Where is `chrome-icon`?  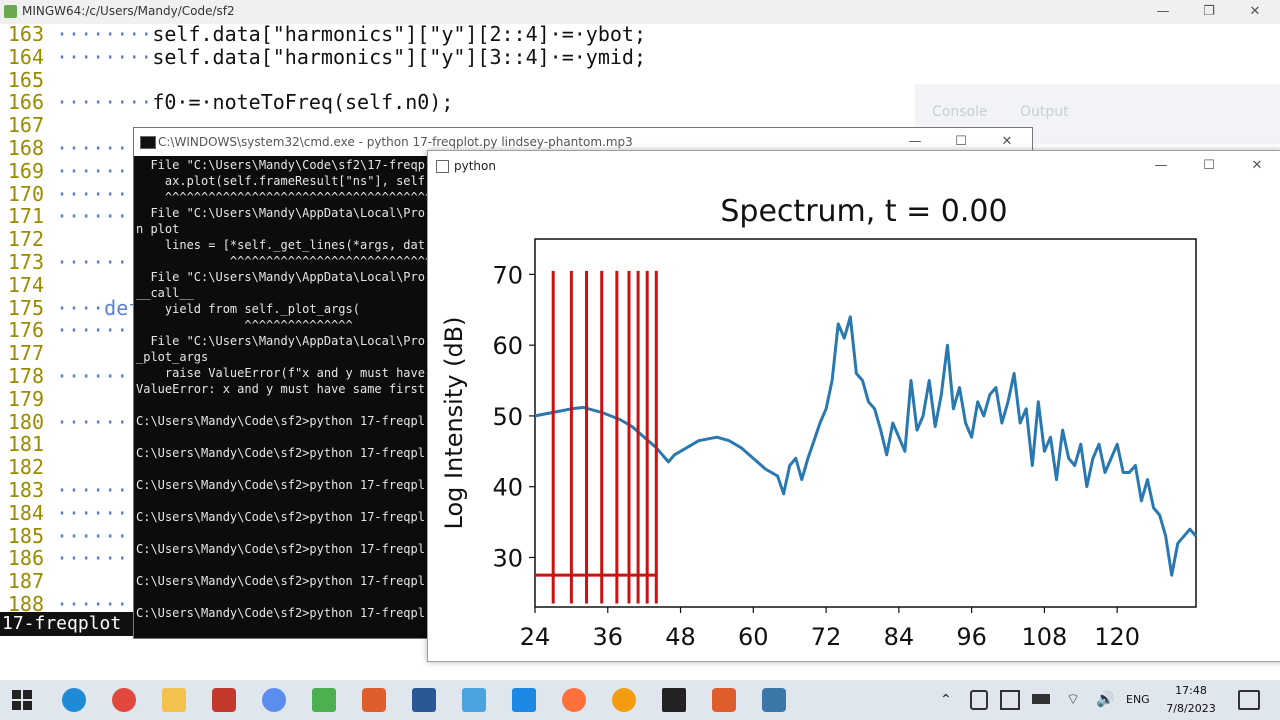
chrome-icon is located at coordinates (124, 700).